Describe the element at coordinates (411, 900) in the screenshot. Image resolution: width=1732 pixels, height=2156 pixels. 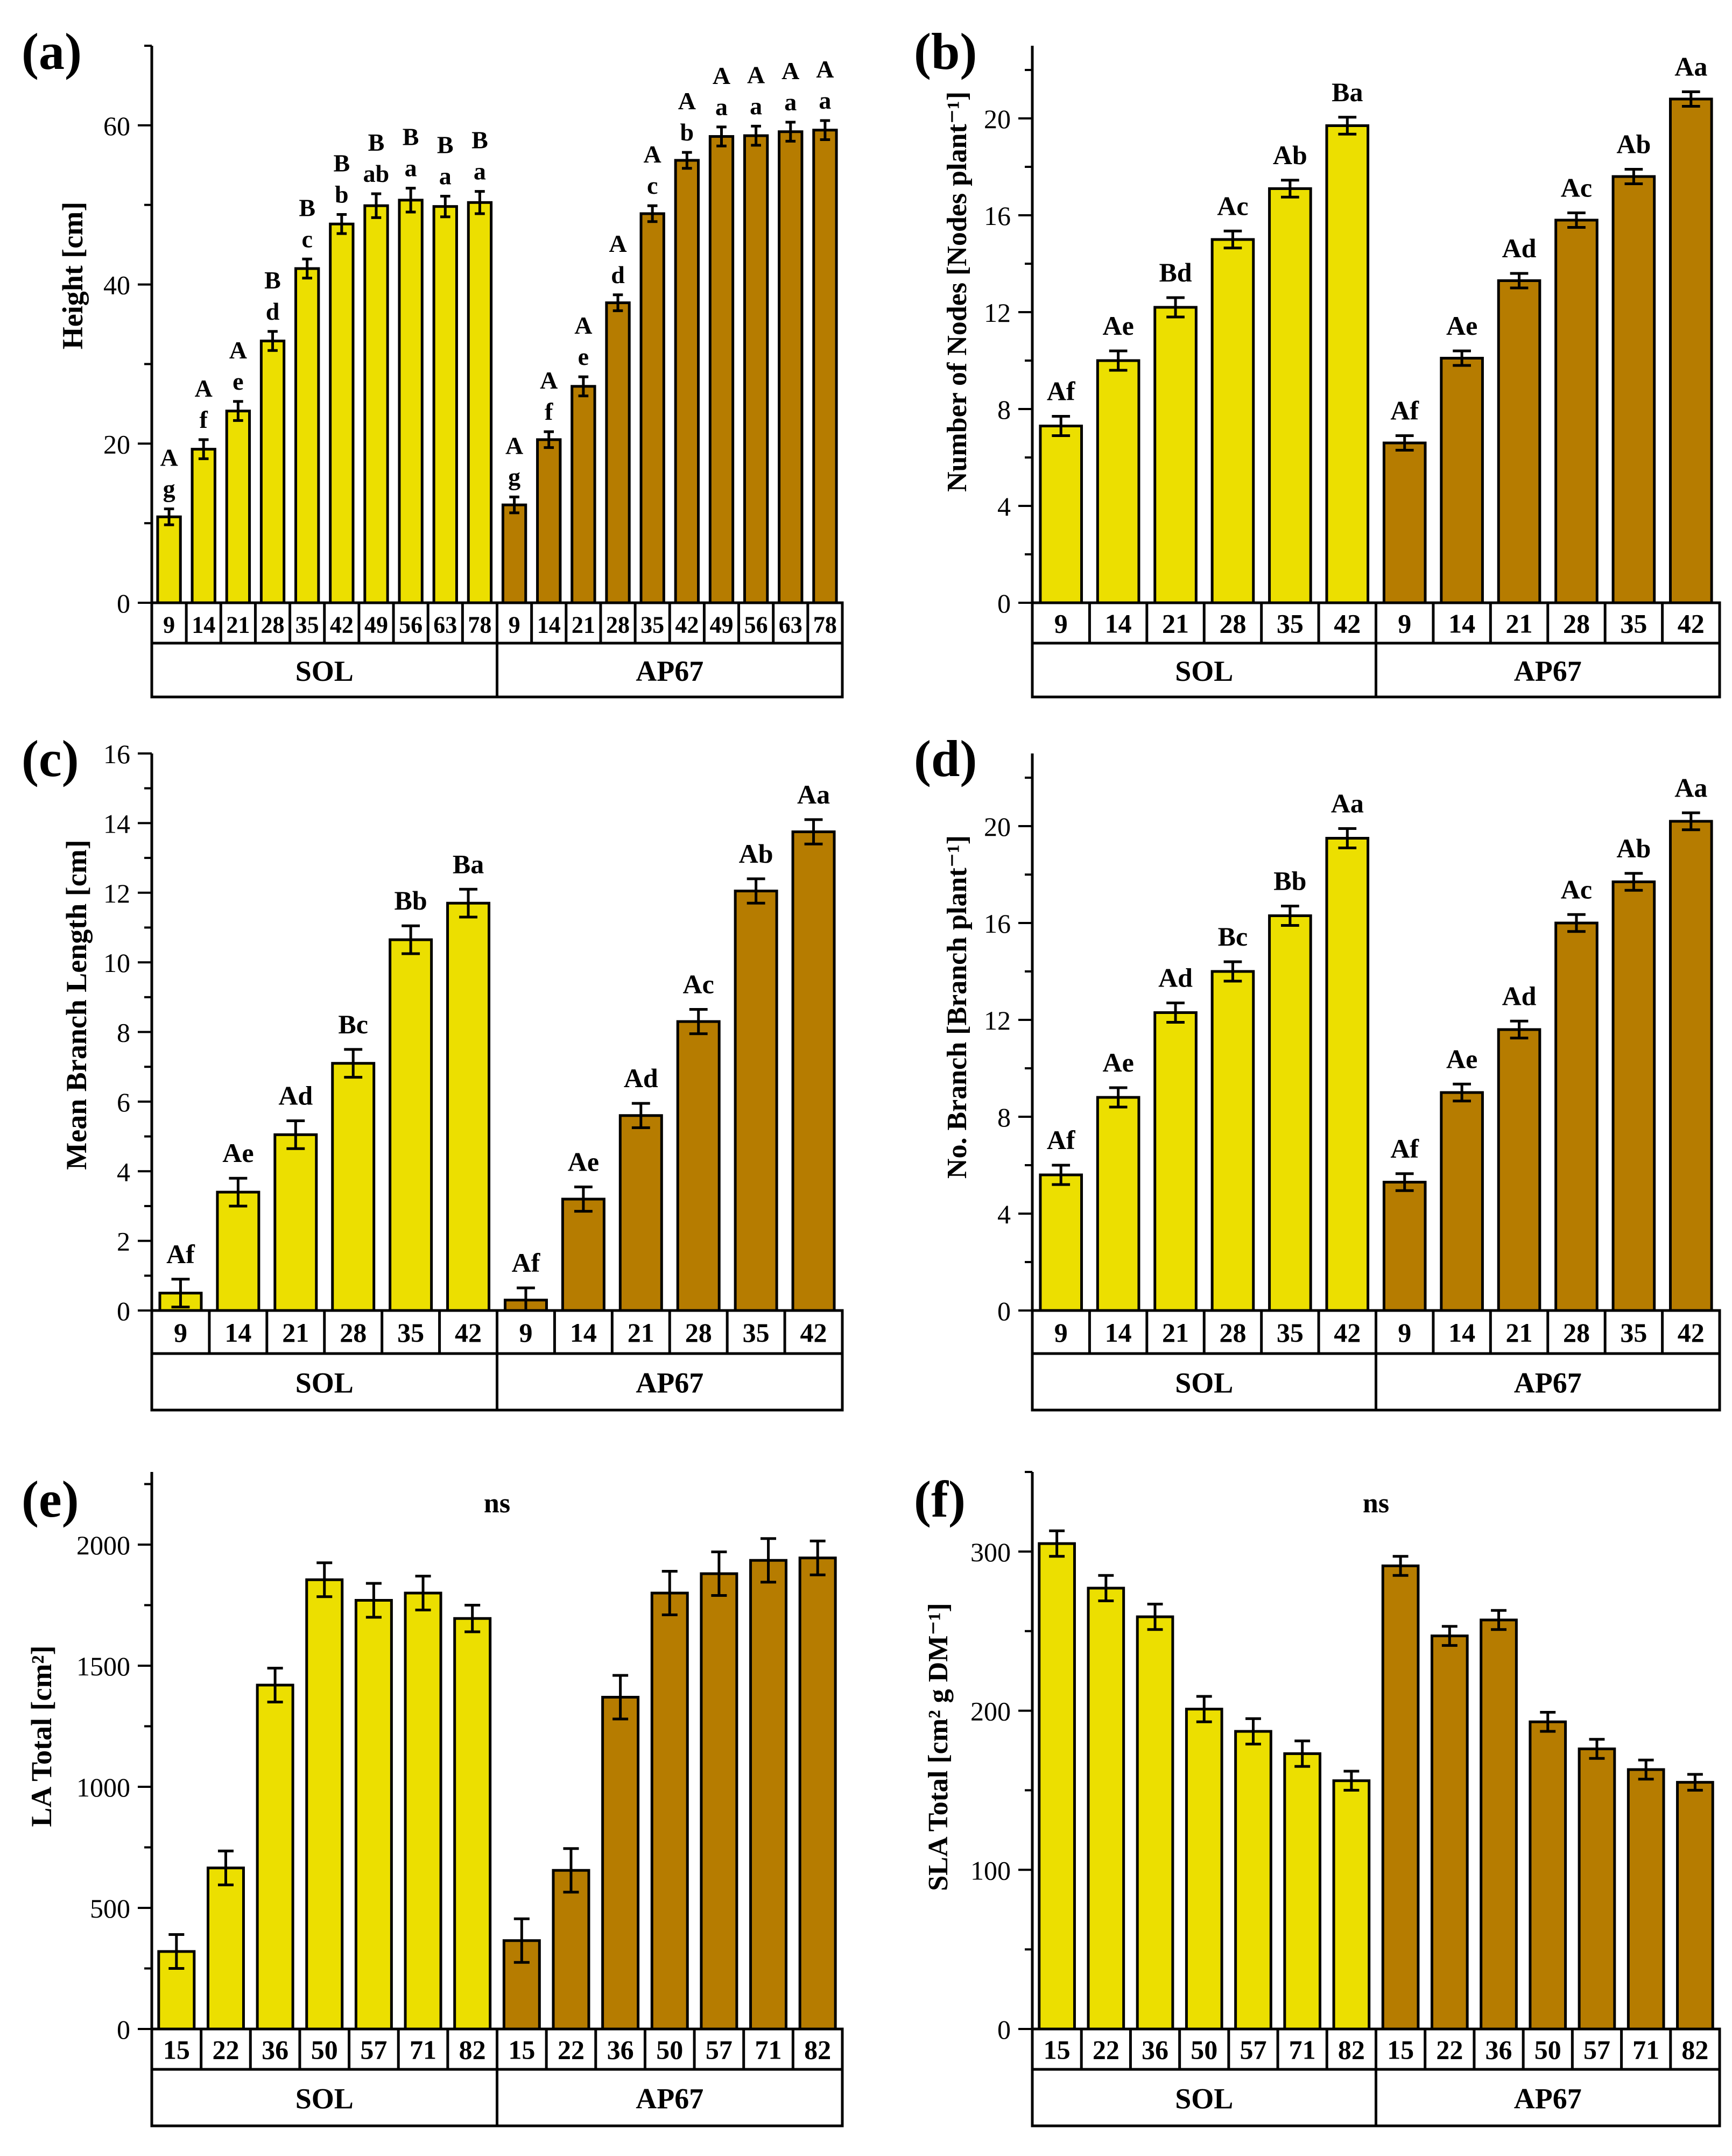
I see `significance-letter: Bb` at that location.